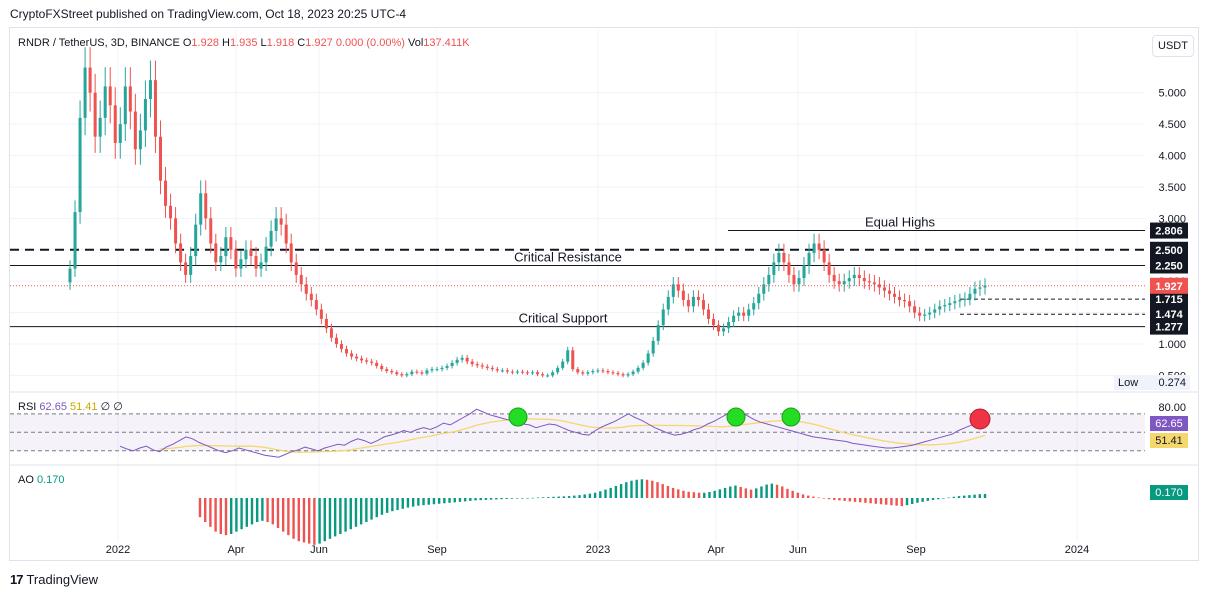 Image resolution: width=1211 pixels, height=598 pixels. What do you see at coordinates (980, 419) in the screenshot?
I see `red-marker-icon` at bounding box center [980, 419].